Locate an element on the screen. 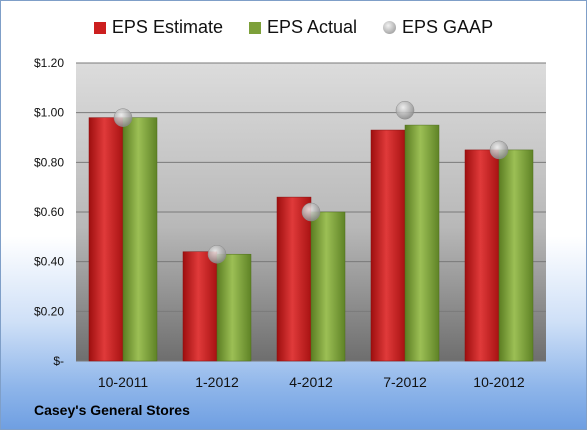 The height and width of the screenshot is (430, 587). x-tick-label: 1-2012 is located at coordinates (217, 382).